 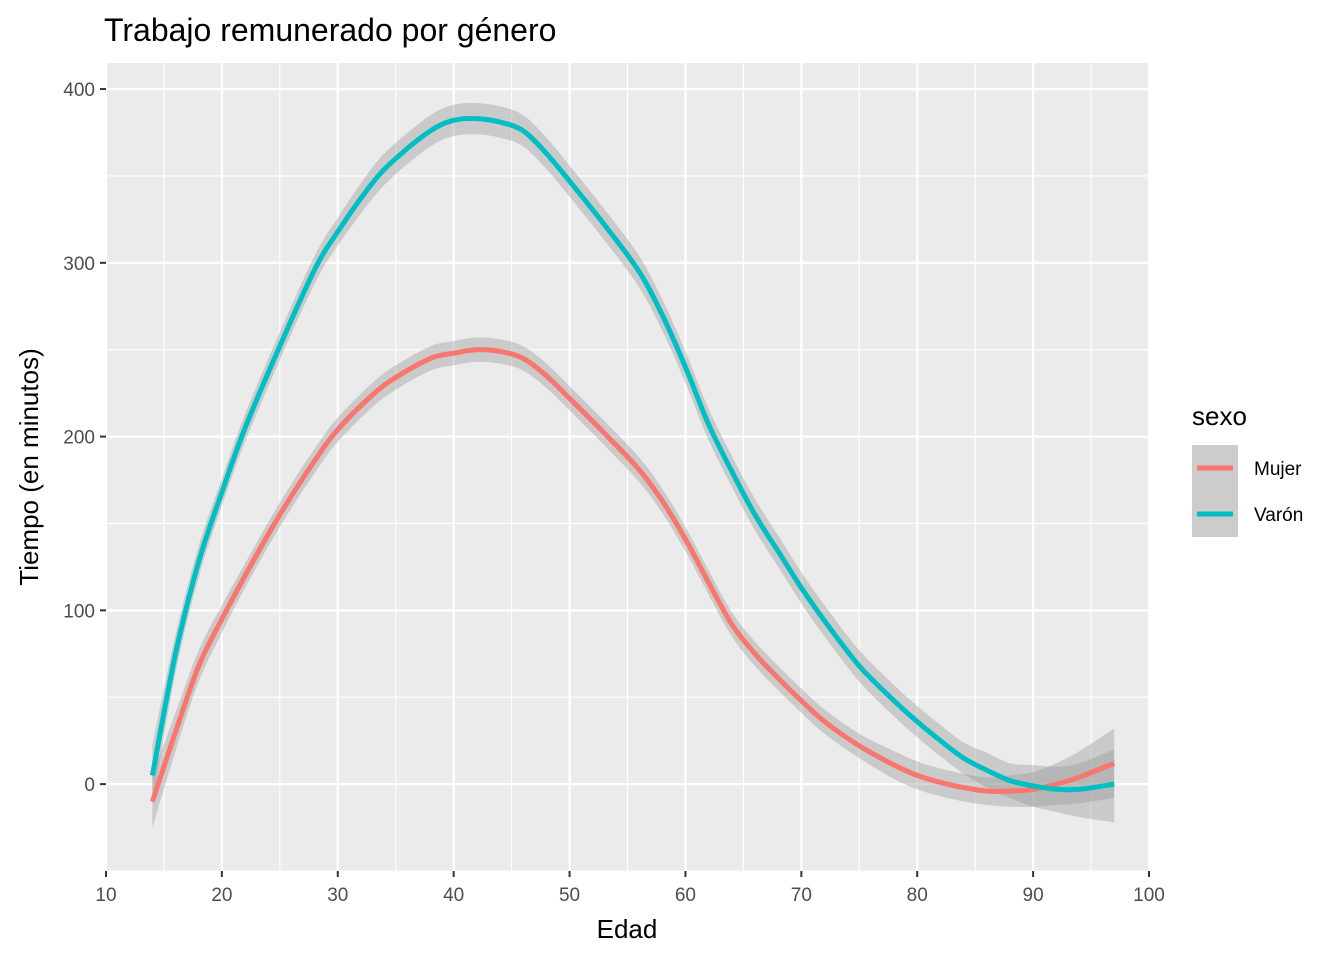 What do you see at coordinates (630, 888) in the screenshot?
I see `x-axis: 10 20 30 40 50 60 70 80 90 100` at bounding box center [630, 888].